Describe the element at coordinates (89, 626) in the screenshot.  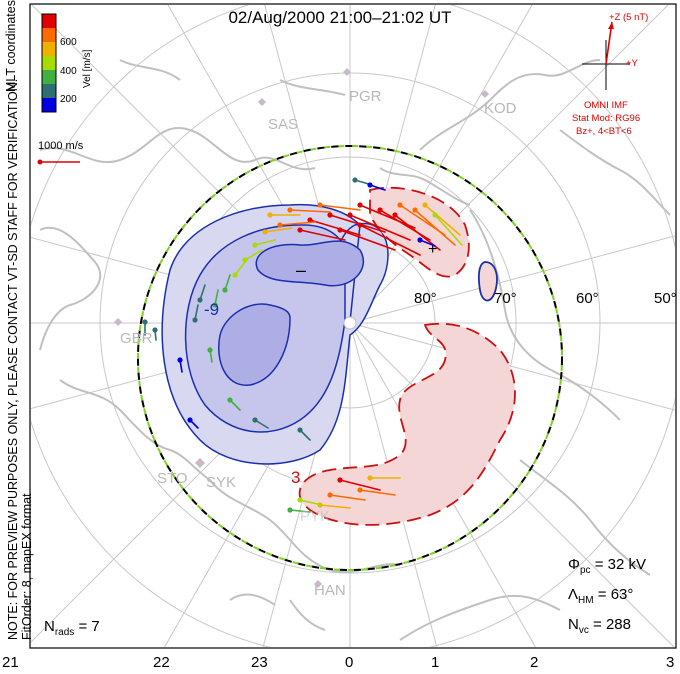
I see `stat-nrads-value: = 7` at that location.